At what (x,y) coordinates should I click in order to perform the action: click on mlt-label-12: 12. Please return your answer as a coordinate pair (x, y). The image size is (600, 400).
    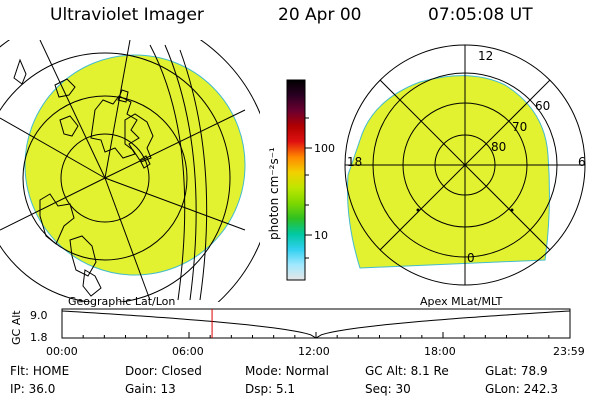
    Looking at the image, I should click on (485, 56).